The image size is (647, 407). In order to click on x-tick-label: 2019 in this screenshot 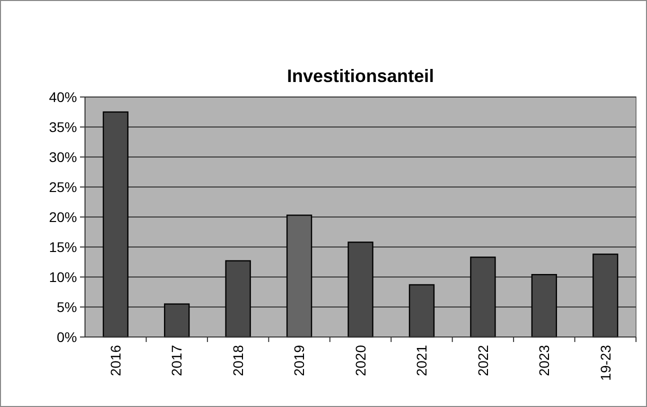, I will do `click(299, 360)`.